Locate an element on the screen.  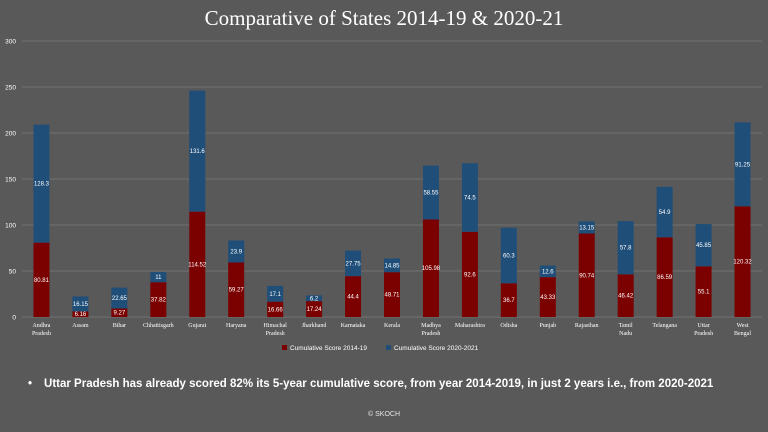
data-label: 44.4 is located at coordinates (353, 298).